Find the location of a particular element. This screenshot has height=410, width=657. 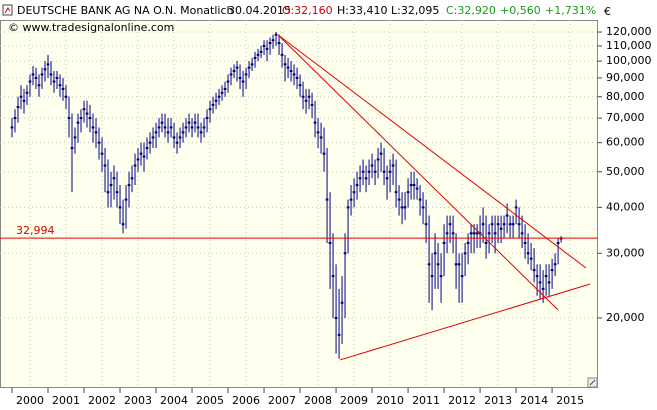

header-open: O:32,160 is located at coordinates (307, 10).